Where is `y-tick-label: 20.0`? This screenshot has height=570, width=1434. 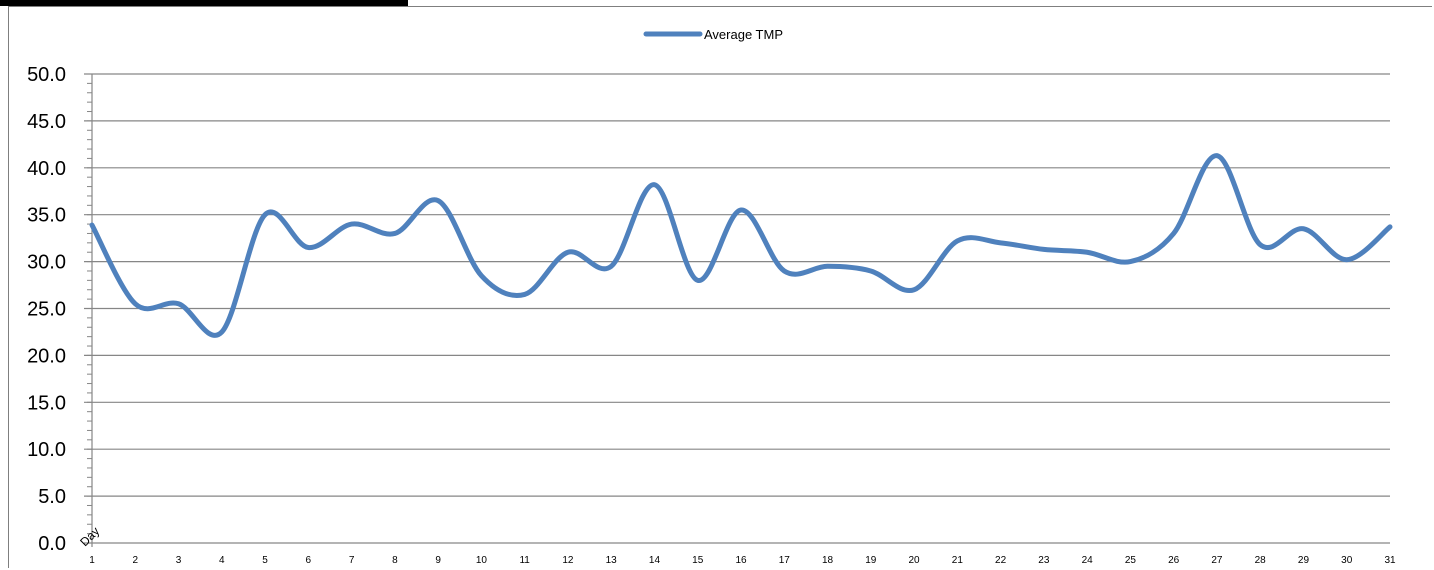
y-tick-label: 20.0 is located at coordinates (46, 356).